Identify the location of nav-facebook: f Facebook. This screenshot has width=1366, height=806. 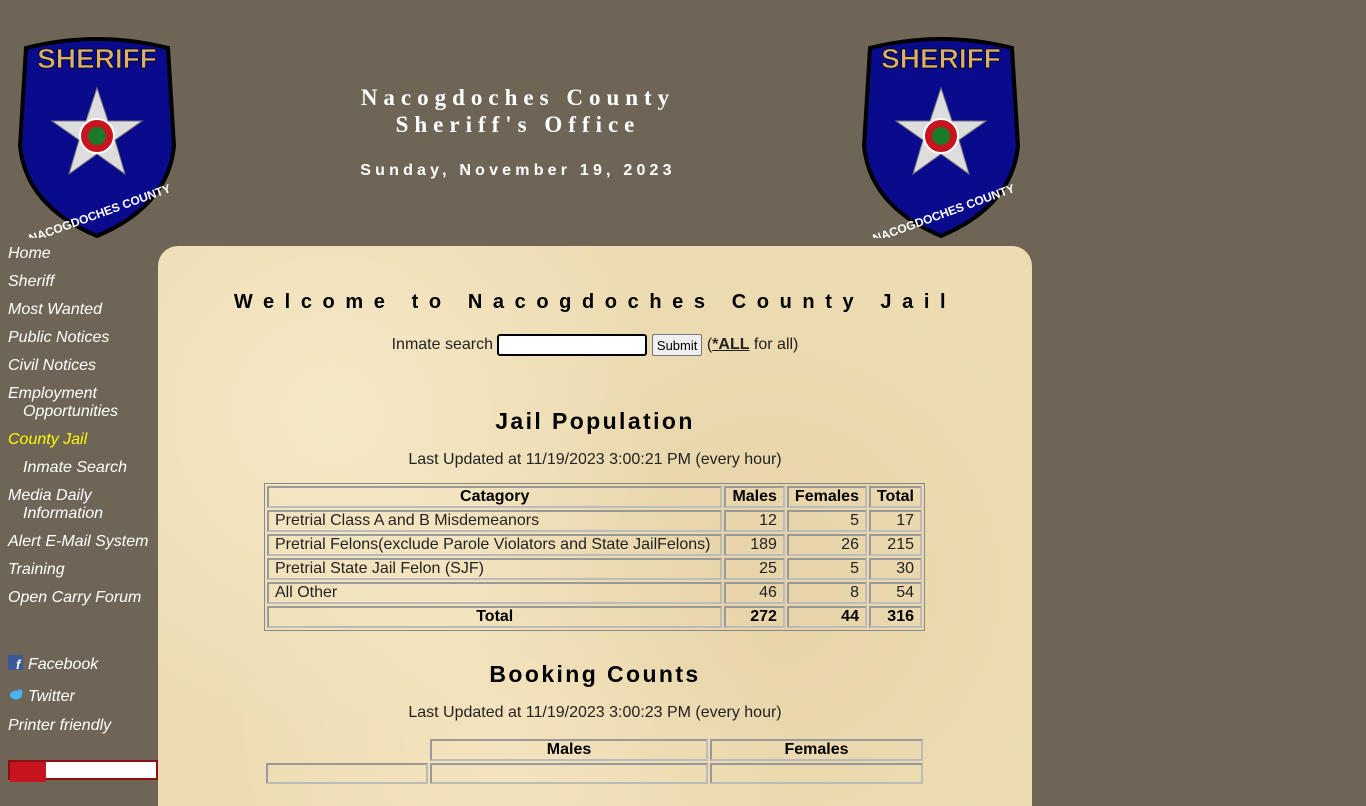
(83, 670).